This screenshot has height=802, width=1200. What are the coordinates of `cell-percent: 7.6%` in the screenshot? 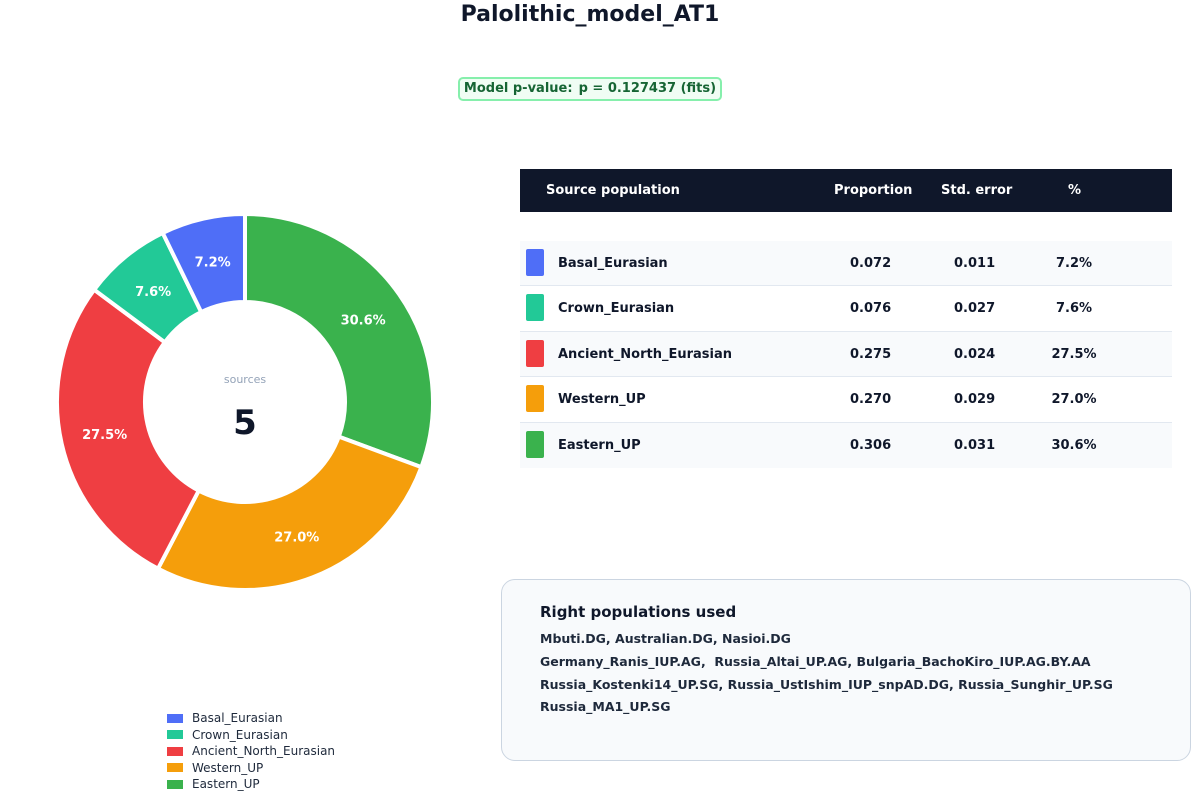 It's located at (1074, 309).